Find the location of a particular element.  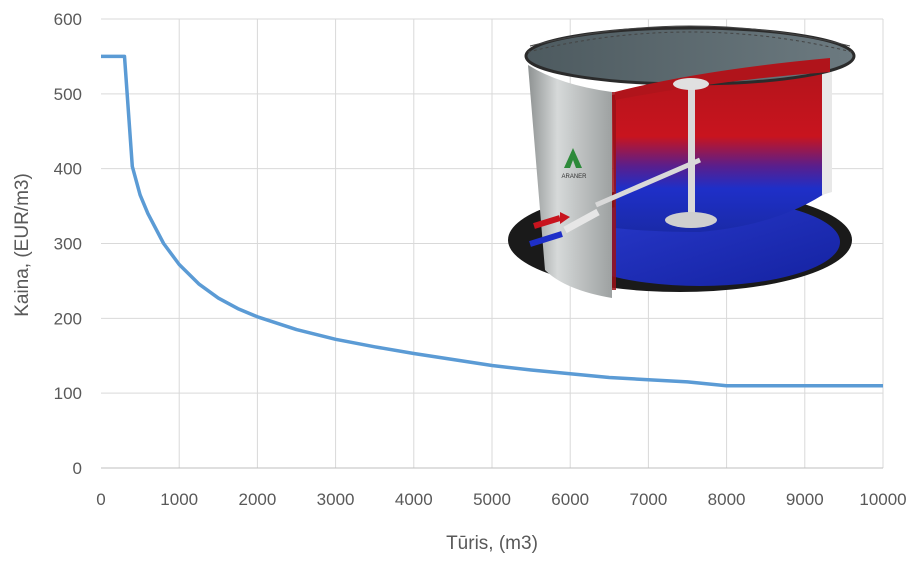

y-tick-label: 0 is located at coordinates (77, 468).